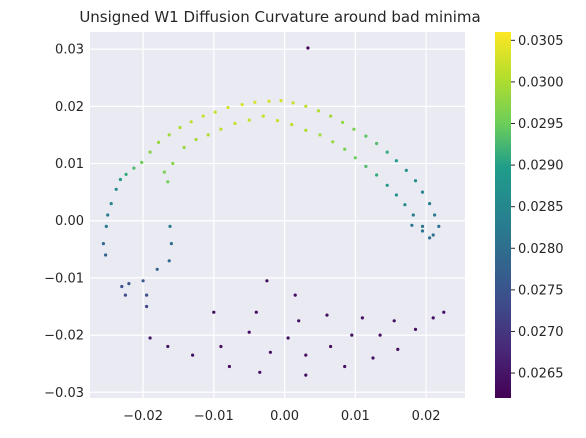 Image resolution: width=586 pixels, height=438 pixels. What do you see at coordinates (541, 41) in the screenshot?
I see `colorbar-tick-label: 0.0305` at bounding box center [541, 41].